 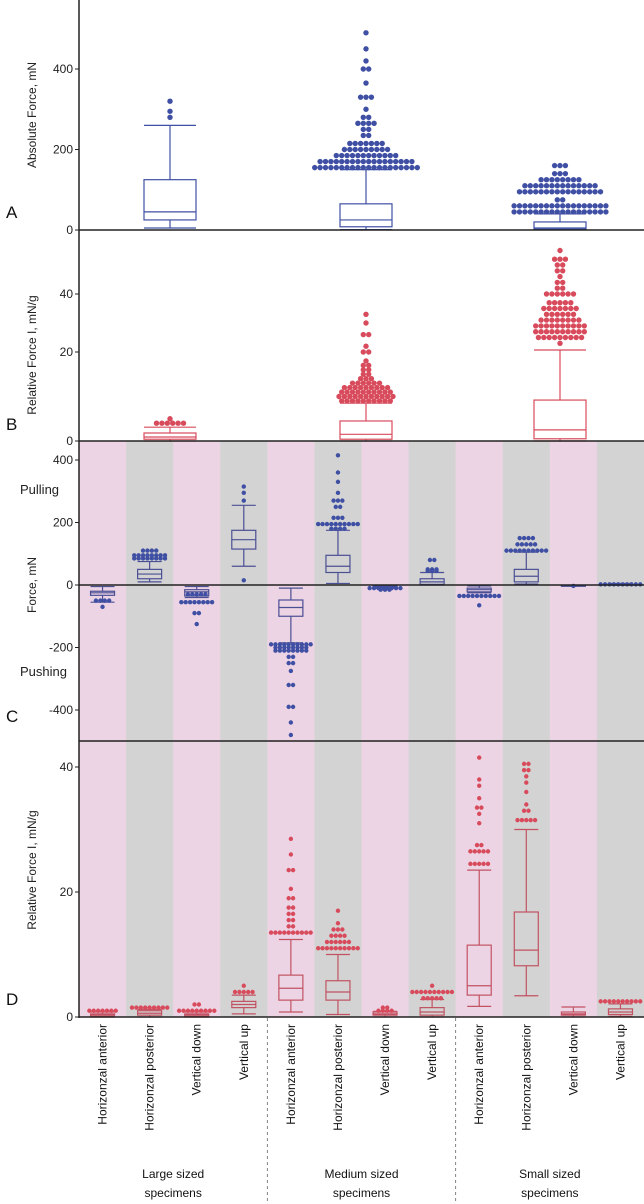 I want to click on iqr-box, so click(x=526, y=939).